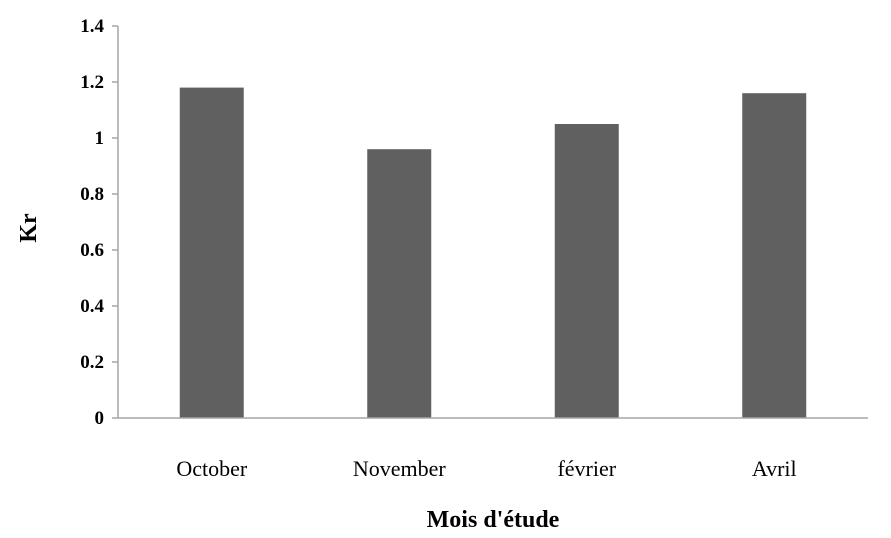  What do you see at coordinates (29, 228) in the screenshot?
I see `y-axis-title: Kr` at bounding box center [29, 228].